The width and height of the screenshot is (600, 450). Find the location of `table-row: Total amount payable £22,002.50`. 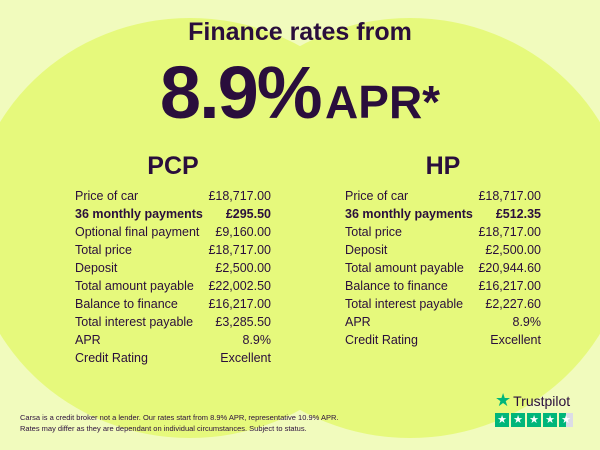

table-row: Total amount payable £22,002.50 is located at coordinates (173, 286).